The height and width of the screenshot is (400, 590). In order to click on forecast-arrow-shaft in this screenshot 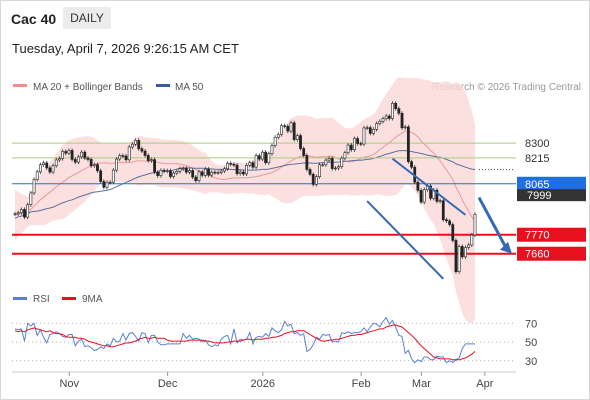, I will do `click(492, 222)`.